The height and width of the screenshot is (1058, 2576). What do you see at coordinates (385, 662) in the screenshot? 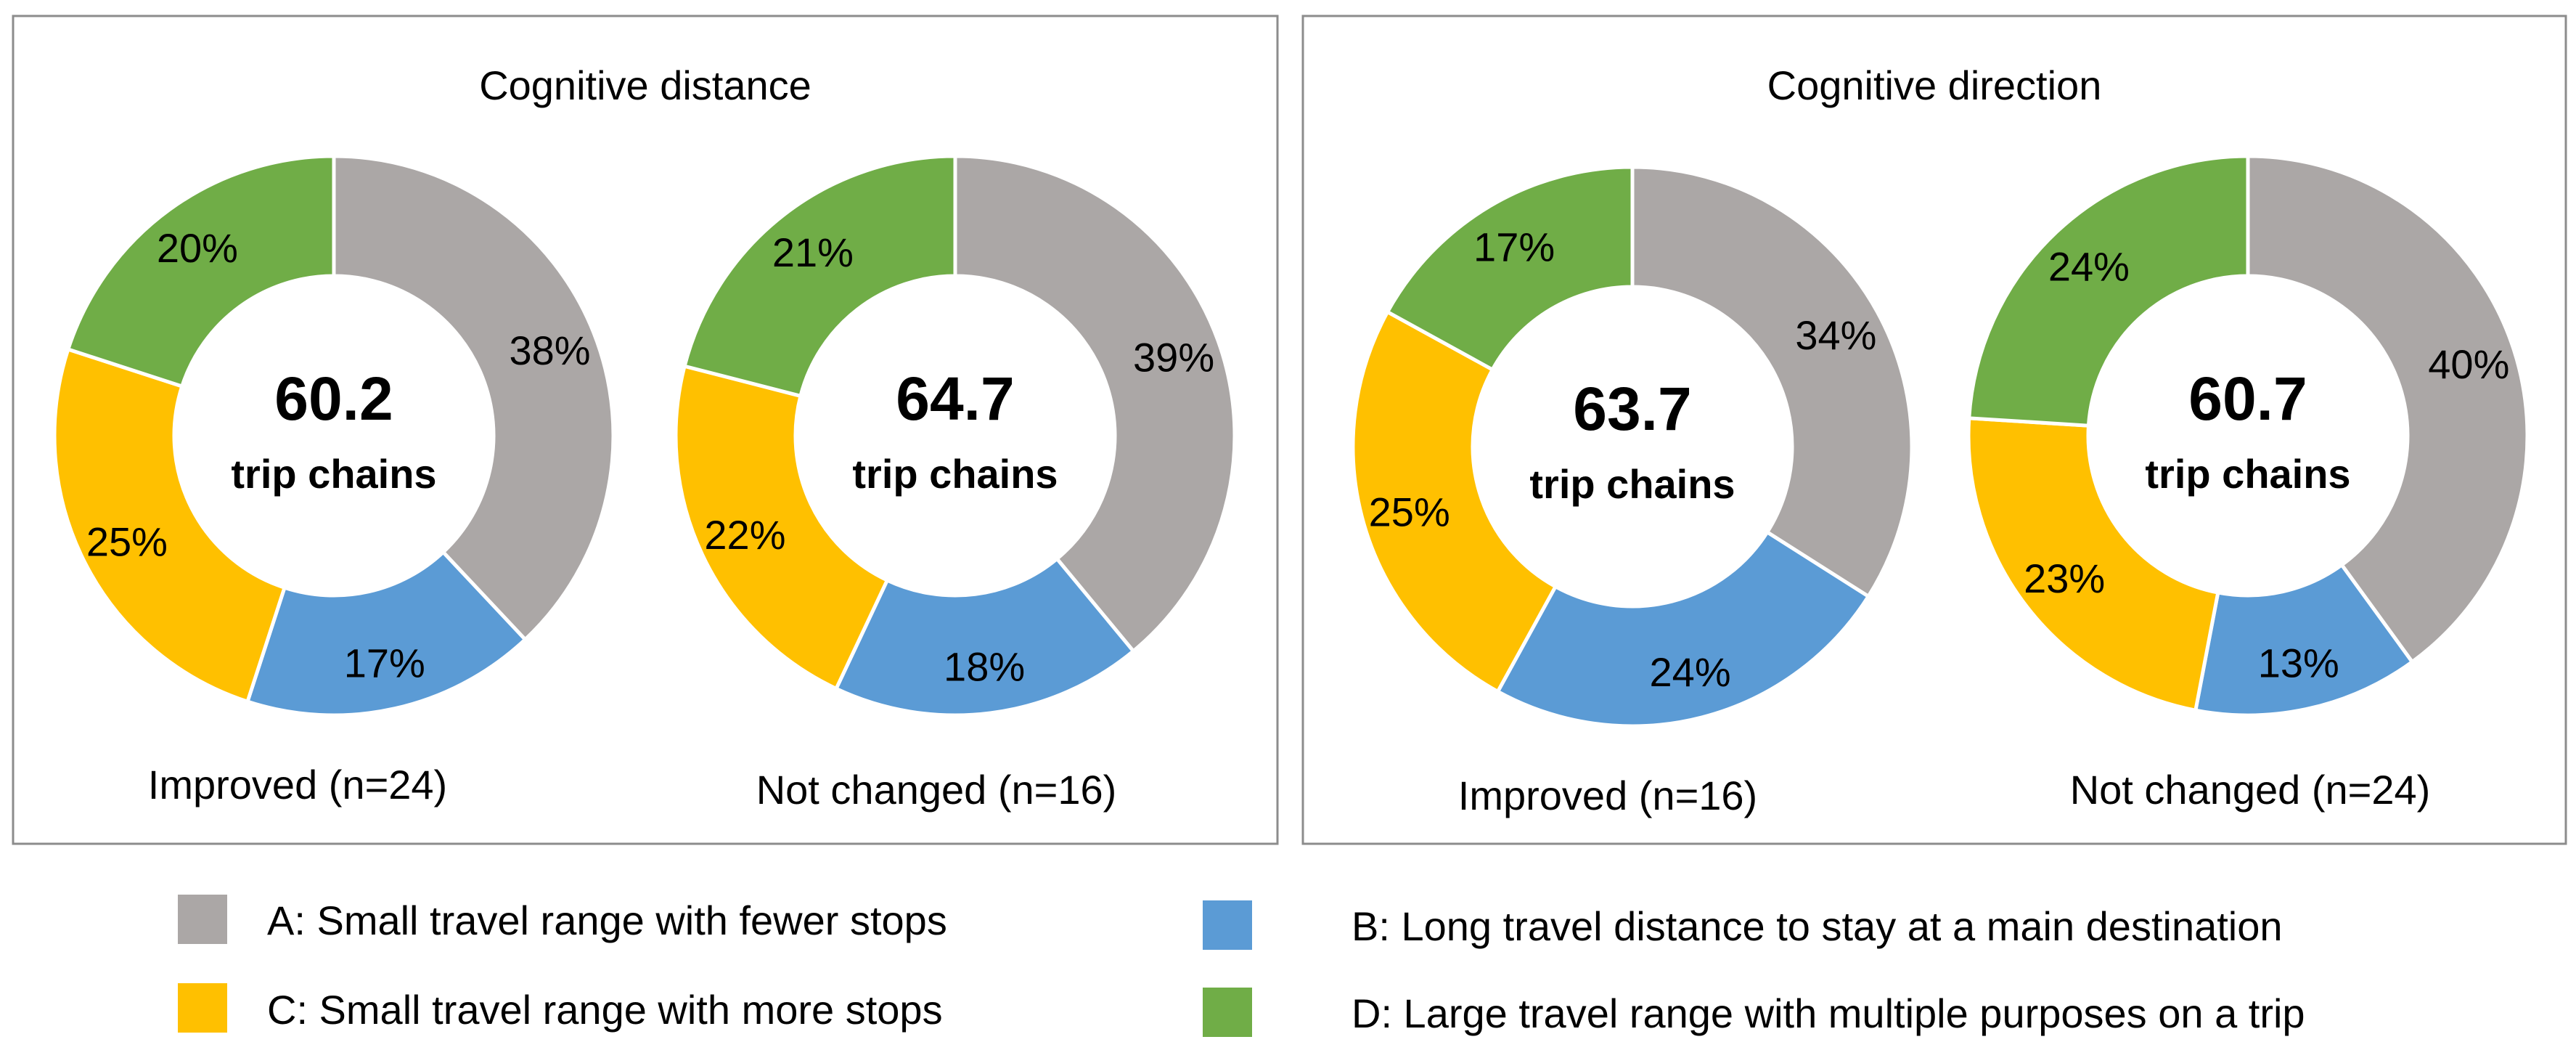
I see `slice-label-b: 17%` at bounding box center [385, 662].